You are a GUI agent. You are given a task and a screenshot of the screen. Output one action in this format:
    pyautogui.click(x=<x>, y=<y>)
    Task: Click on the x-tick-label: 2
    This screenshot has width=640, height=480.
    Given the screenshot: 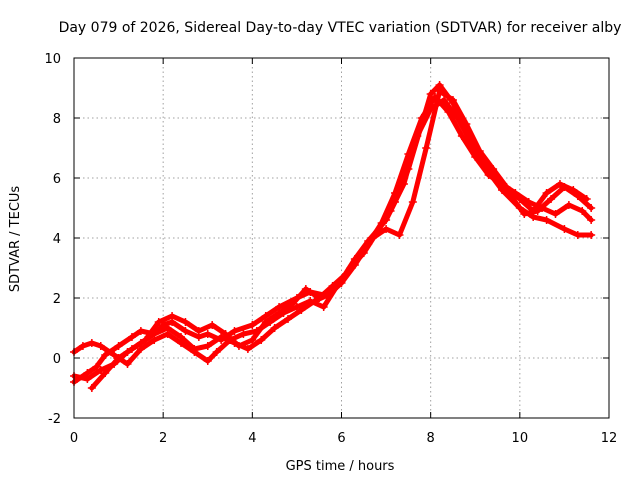 What is the action you would take?
    pyautogui.click(x=163, y=438)
    